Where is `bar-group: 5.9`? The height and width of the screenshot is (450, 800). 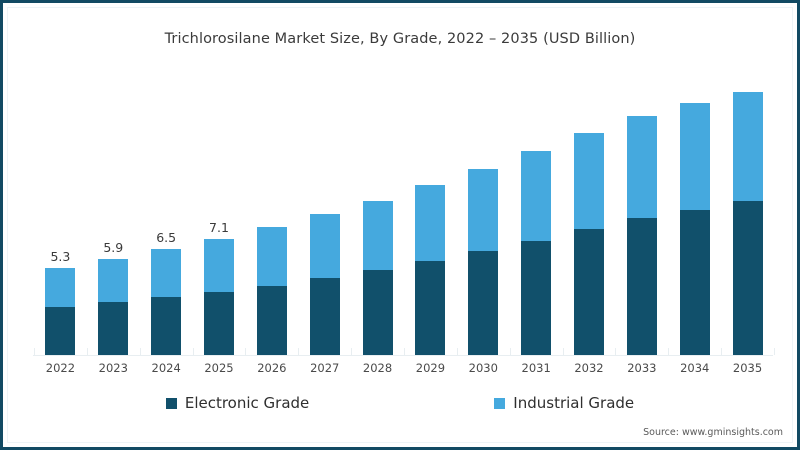
bar-group: 5.9 is located at coordinates (113, 297).